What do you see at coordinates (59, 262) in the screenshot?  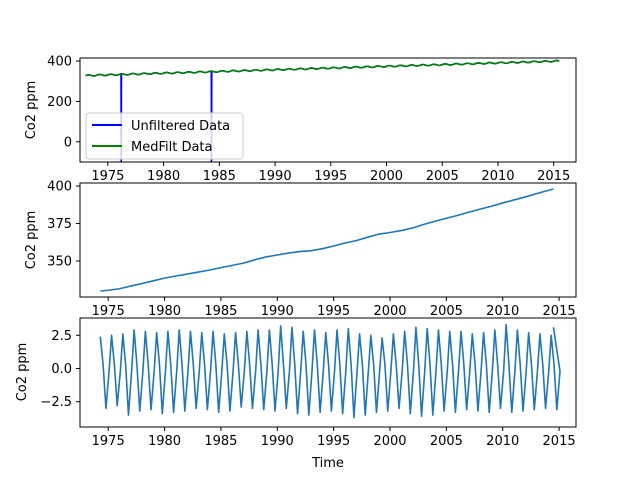 I see `y-tick-label-middle-0: 350` at bounding box center [59, 262].